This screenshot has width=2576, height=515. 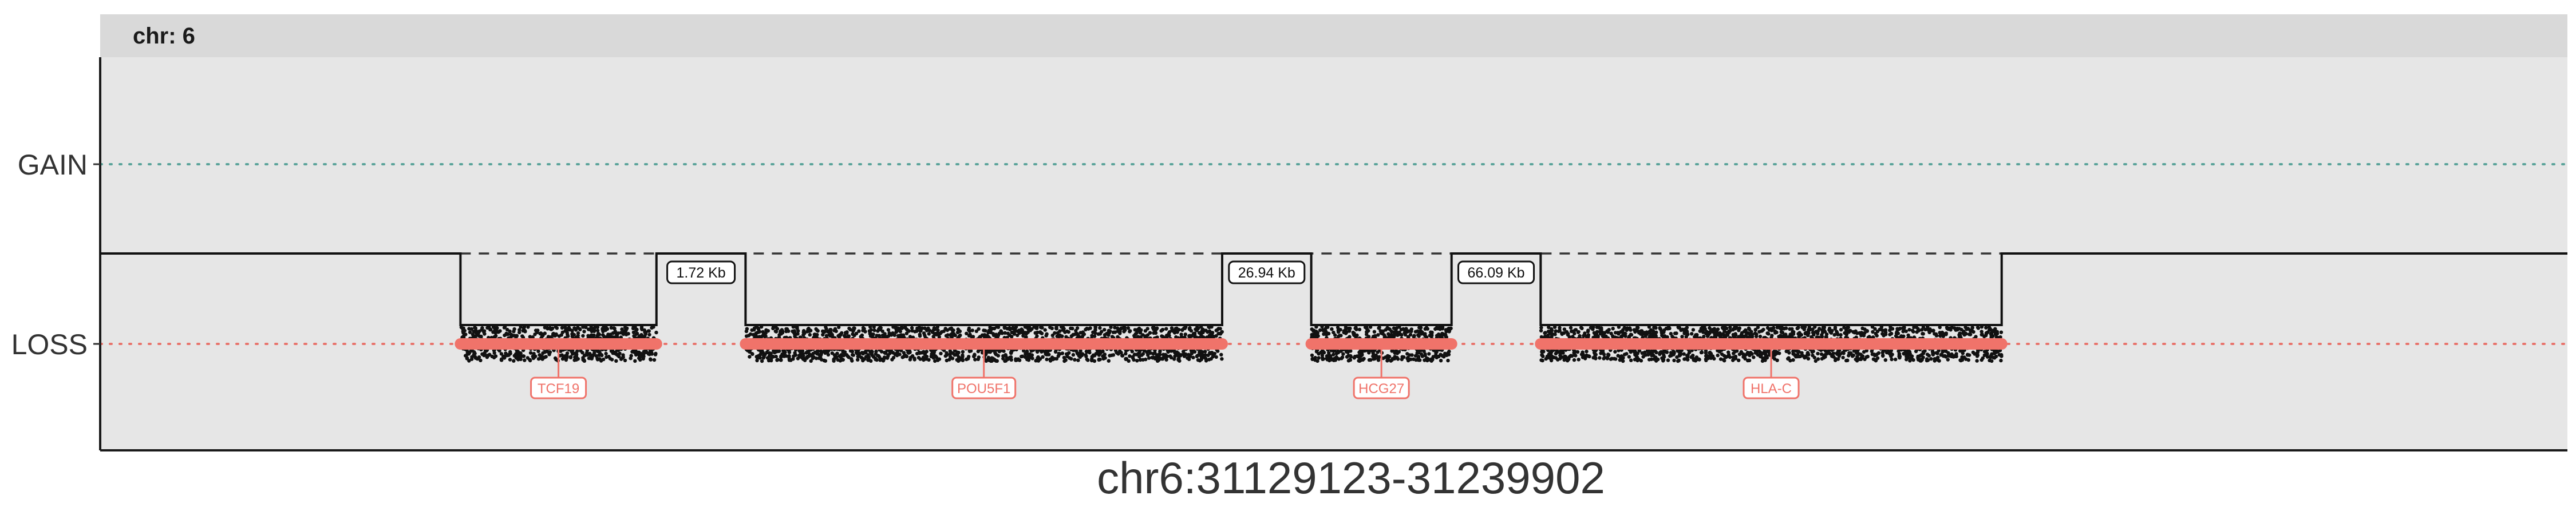 What do you see at coordinates (1333, 35) in the screenshot?
I see `facet-strip` at bounding box center [1333, 35].